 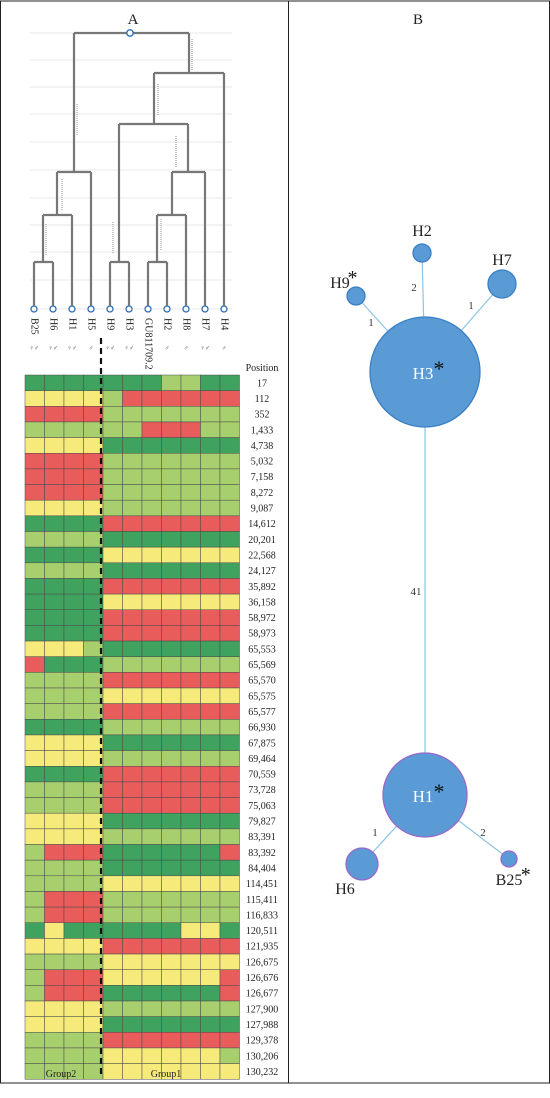 What do you see at coordinates (262, 978) in the screenshot?
I see `position-label: 126,676` at bounding box center [262, 978].